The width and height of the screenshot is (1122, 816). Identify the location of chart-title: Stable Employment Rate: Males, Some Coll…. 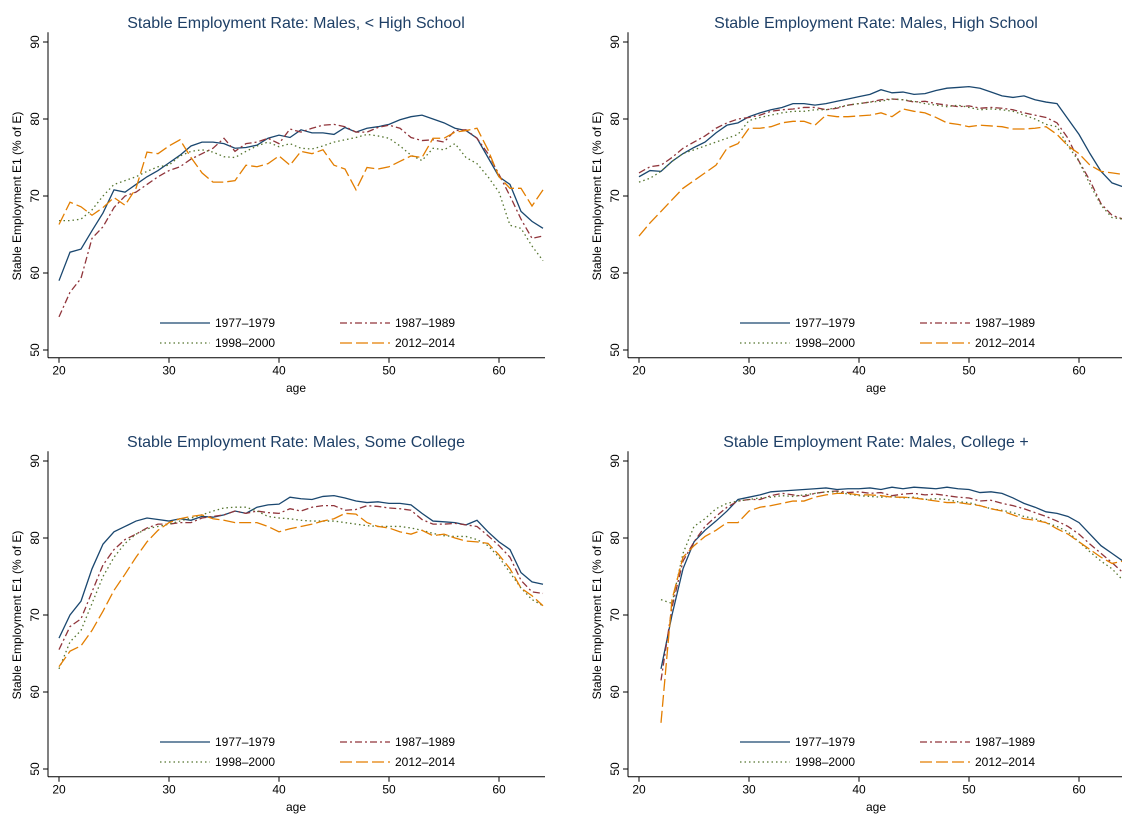
(296, 442).